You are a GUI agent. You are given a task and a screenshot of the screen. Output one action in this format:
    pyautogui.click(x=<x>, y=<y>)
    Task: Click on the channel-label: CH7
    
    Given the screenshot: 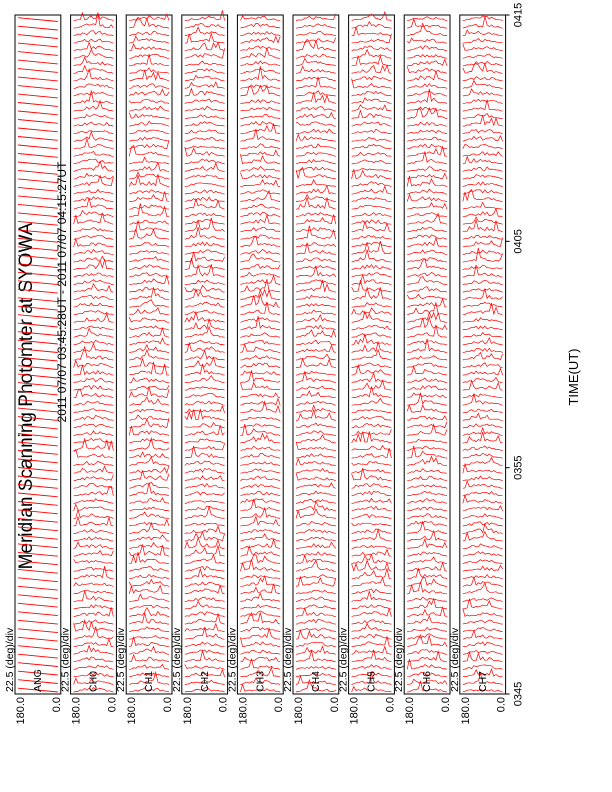 What is the action you would take?
    pyautogui.click(x=483, y=681)
    